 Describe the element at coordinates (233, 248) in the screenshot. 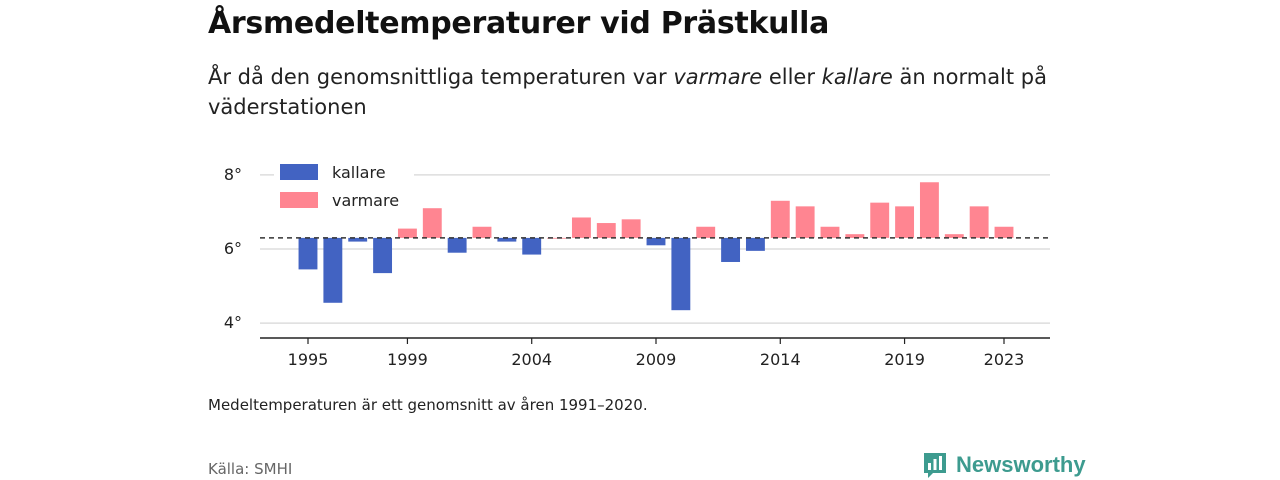

I see `y-tick-label: 6°` at that location.